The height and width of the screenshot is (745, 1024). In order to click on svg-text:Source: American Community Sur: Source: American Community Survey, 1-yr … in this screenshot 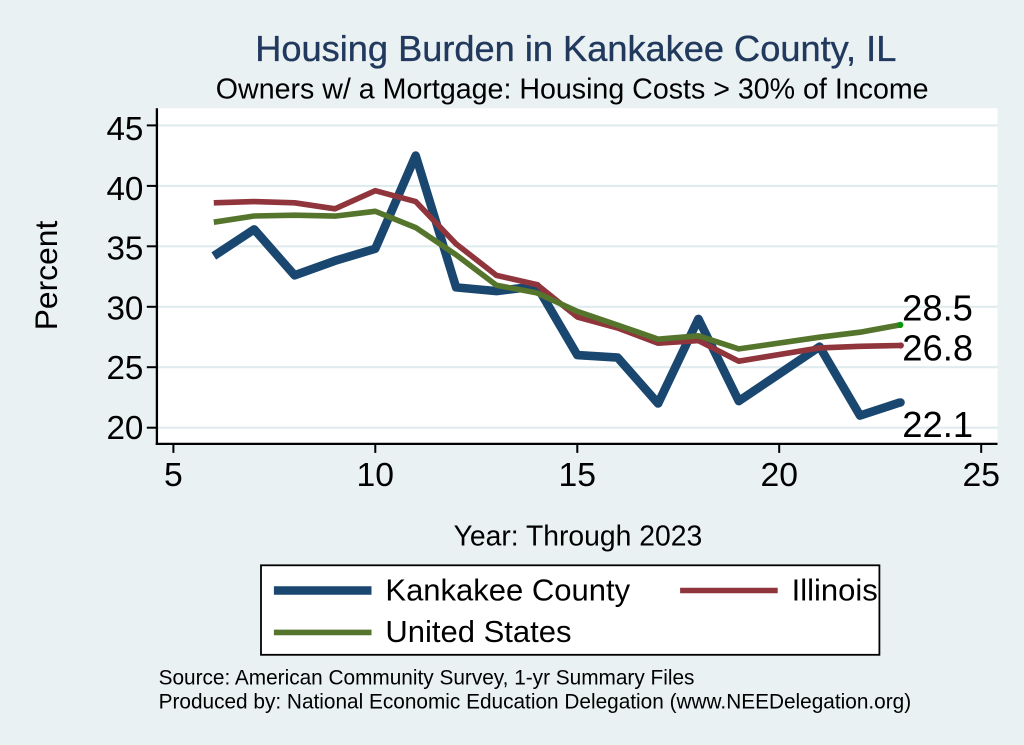, I will do `click(427, 677)`.